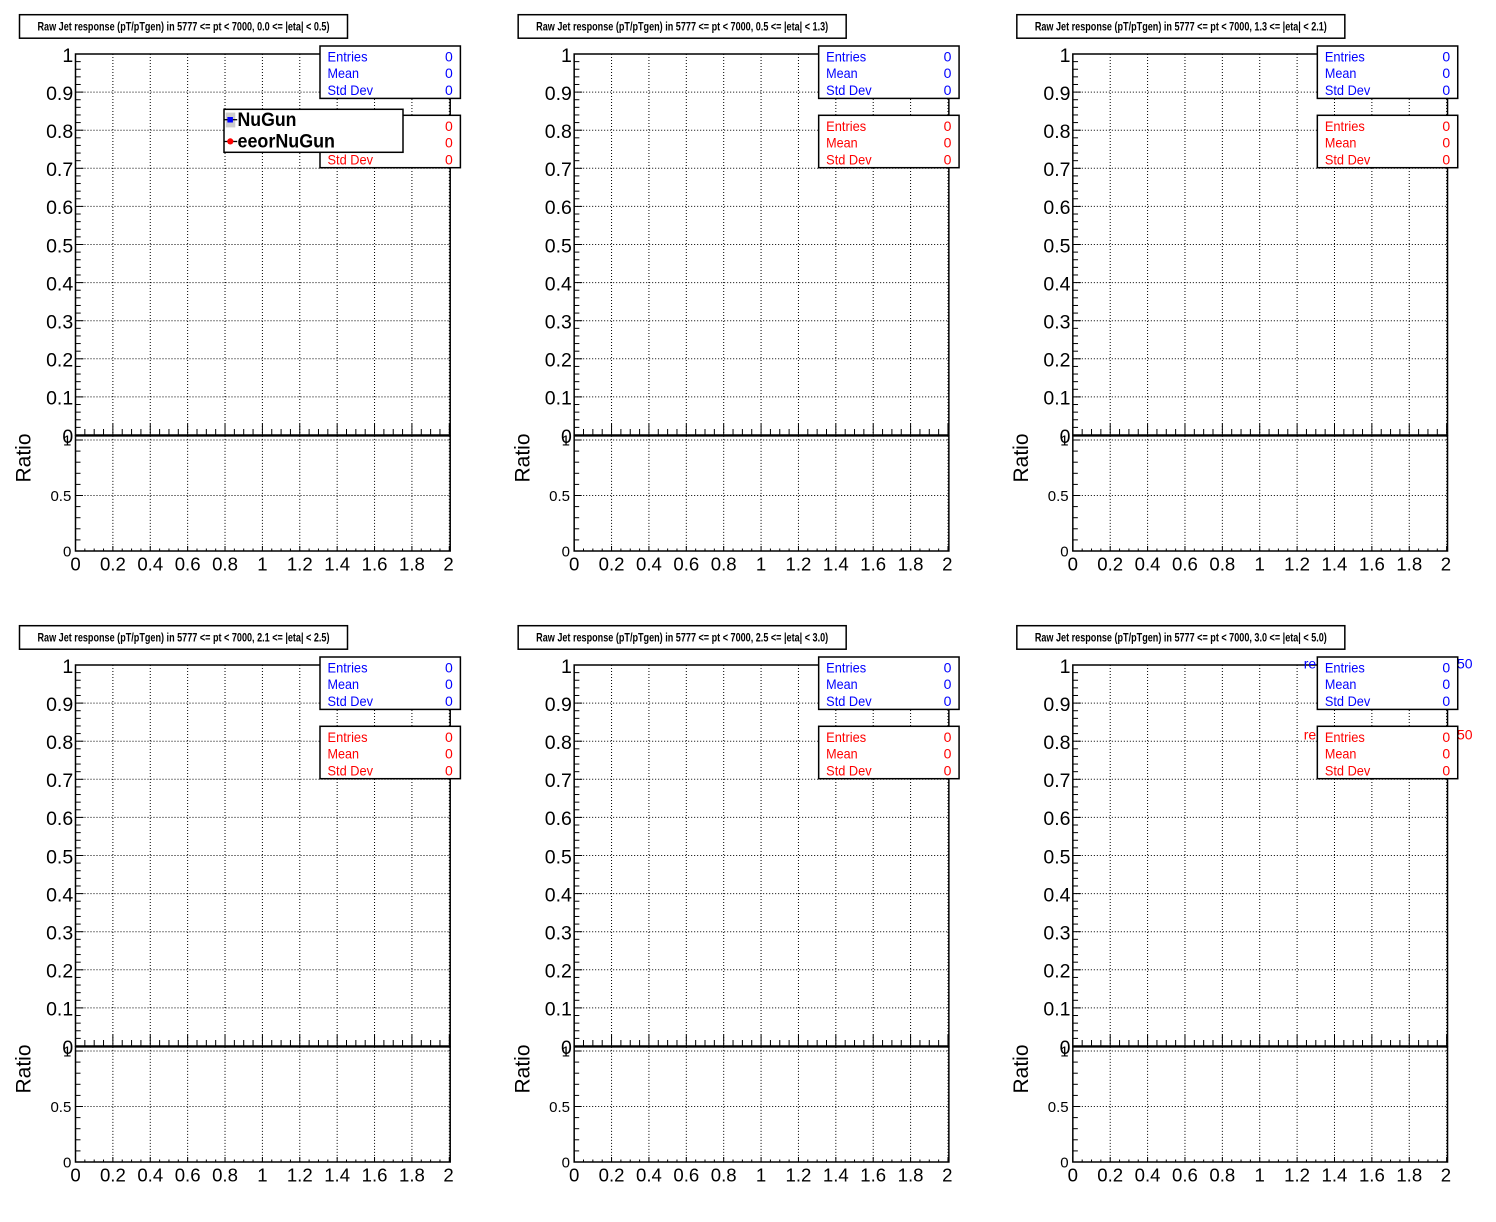 The image size is (1496, 1222). Describe the element at coordinates (1345, 668) in the screenshot. I see `svg-text: Entries` at that location.